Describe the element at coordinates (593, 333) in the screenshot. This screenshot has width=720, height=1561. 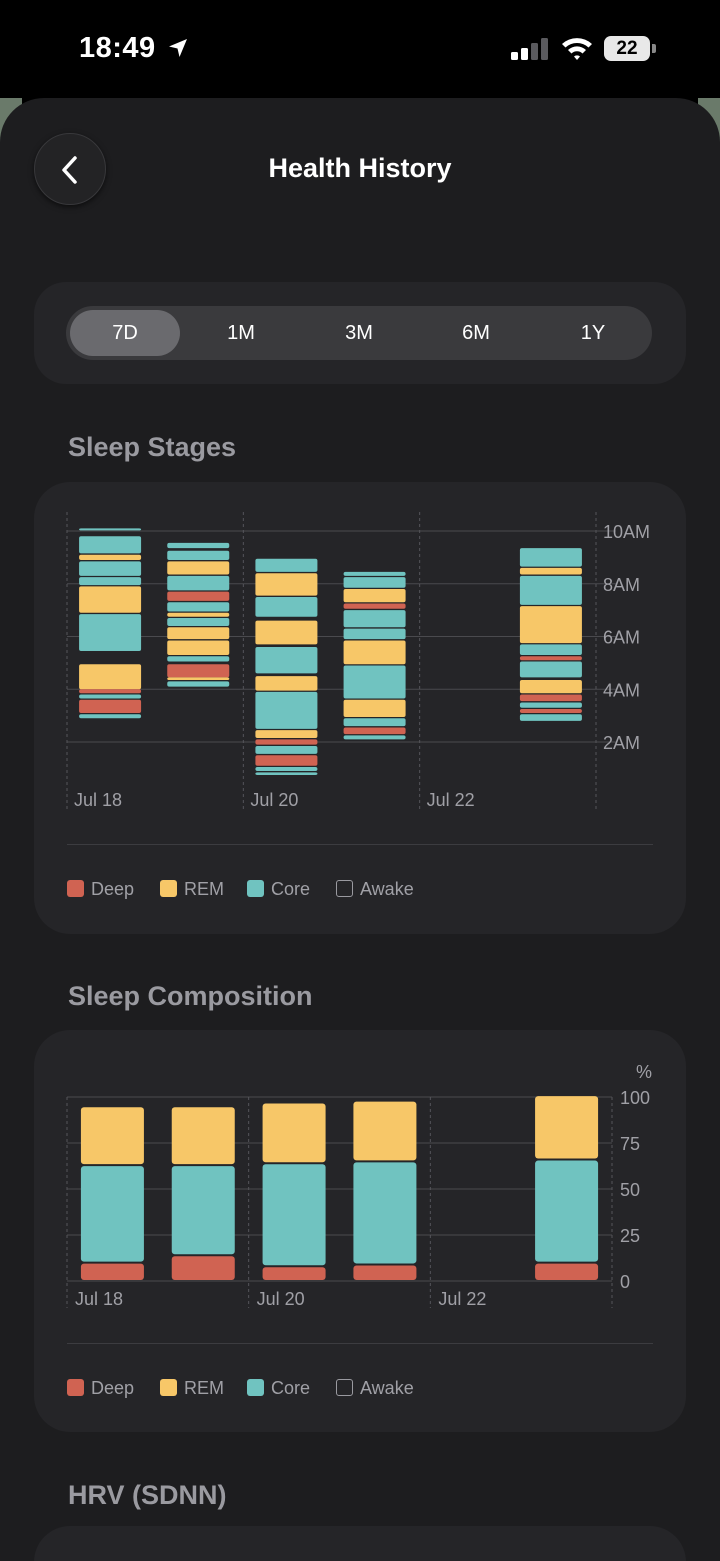
I see `tab-1y: 1Y` at that location.